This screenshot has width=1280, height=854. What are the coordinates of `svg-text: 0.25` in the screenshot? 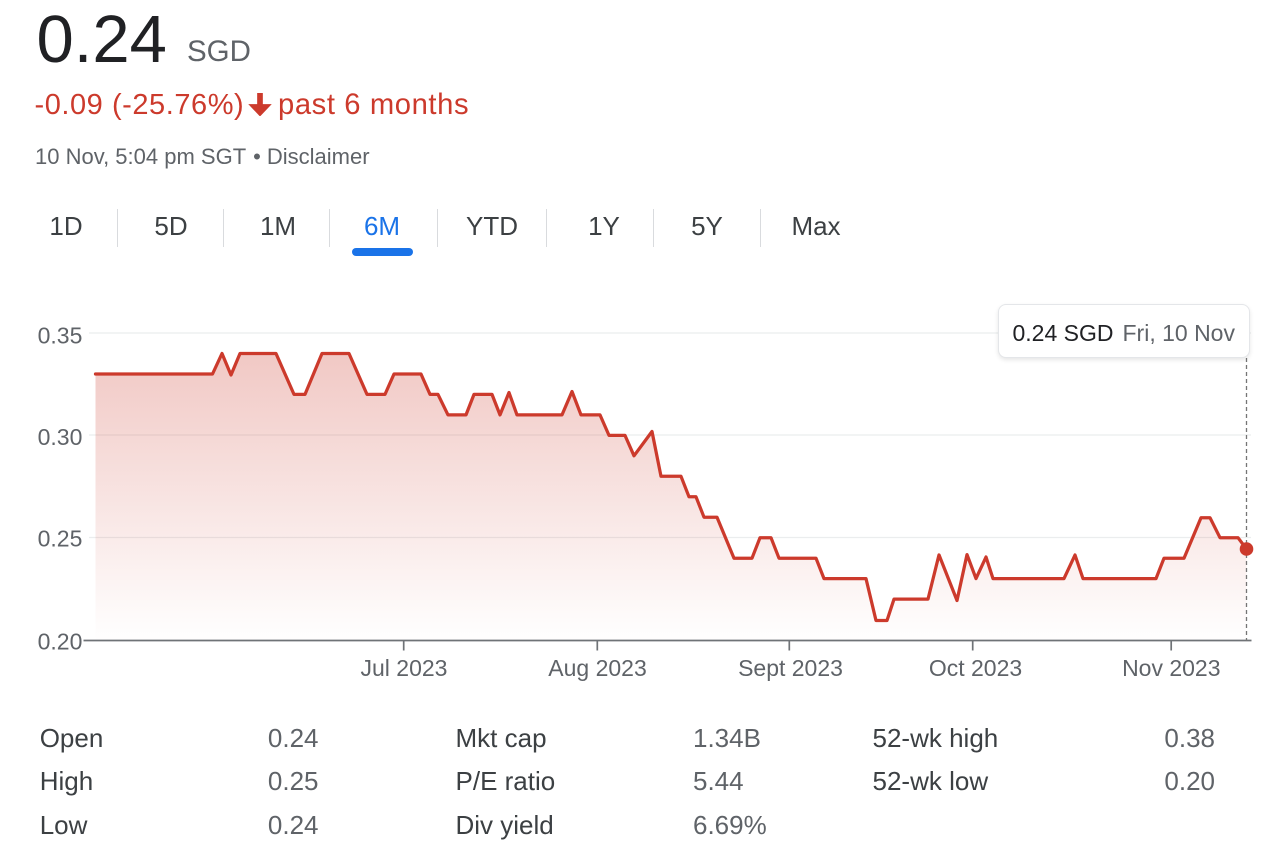 It's located at (60, 538).